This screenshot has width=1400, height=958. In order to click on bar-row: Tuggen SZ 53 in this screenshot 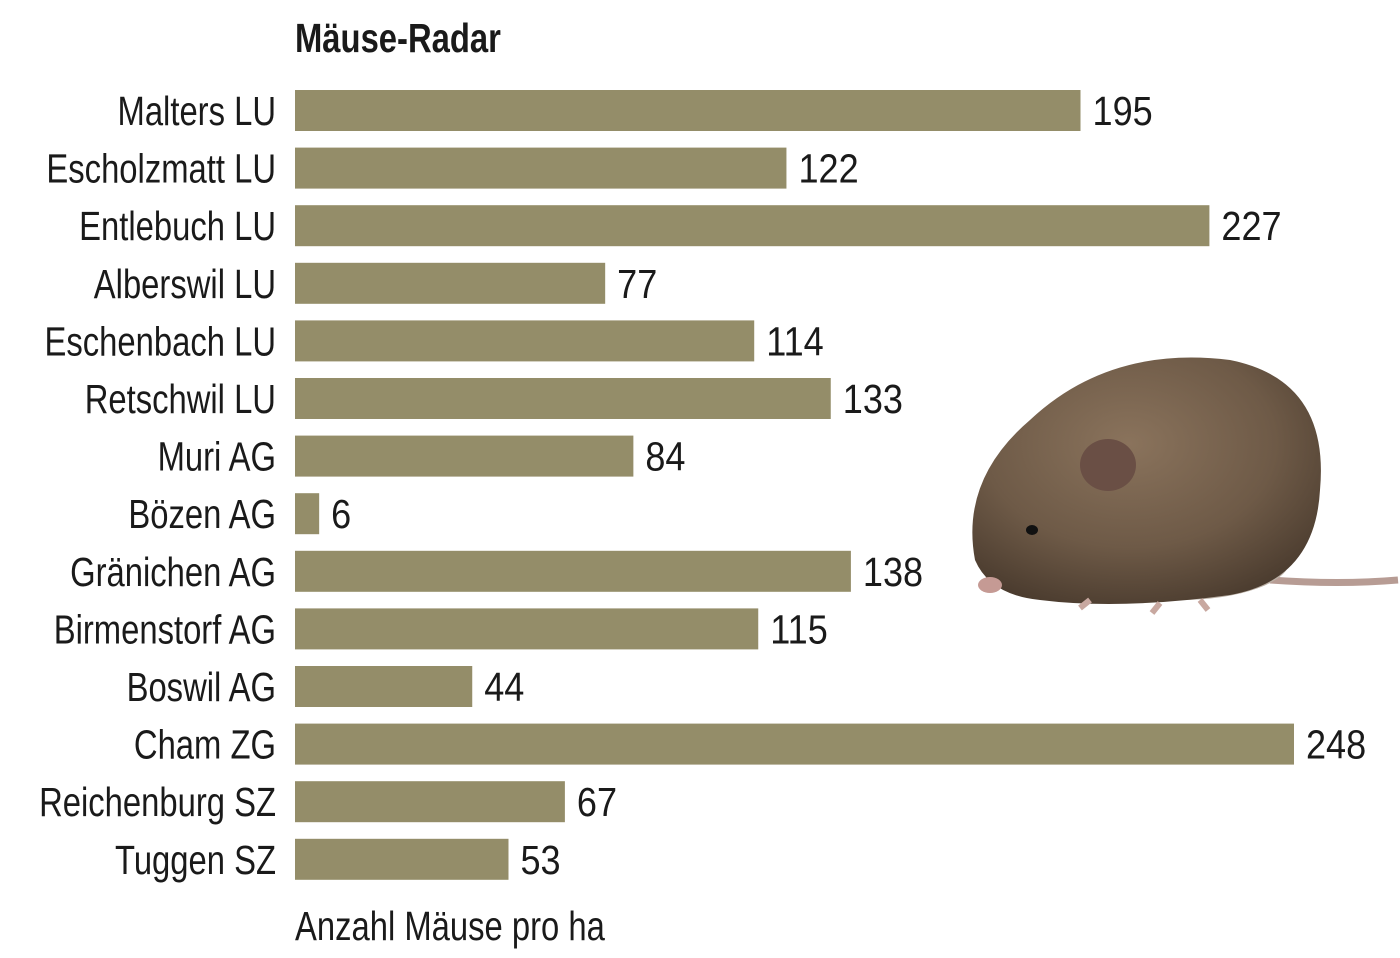, I will do `click(338, 859)`.